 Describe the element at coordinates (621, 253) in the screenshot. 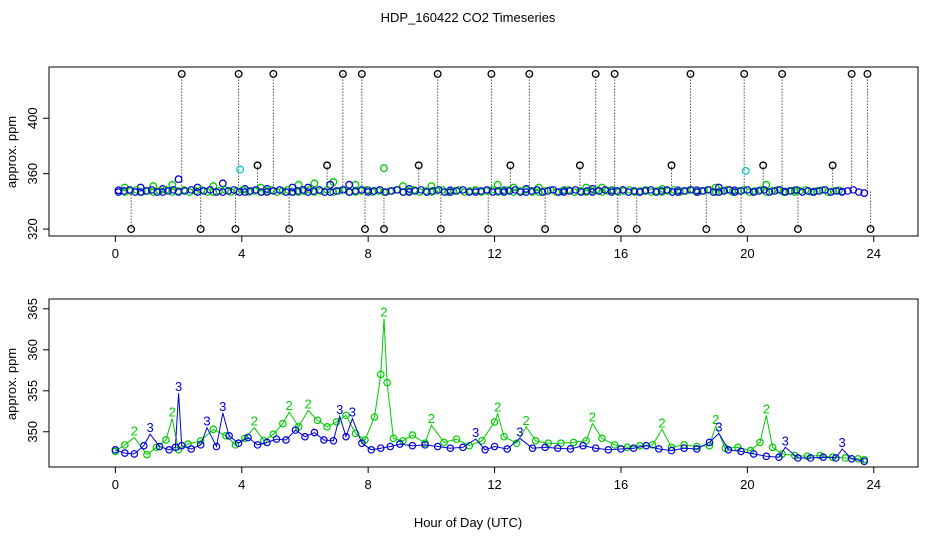

I see `top-x-tick-label: 16` at that location.